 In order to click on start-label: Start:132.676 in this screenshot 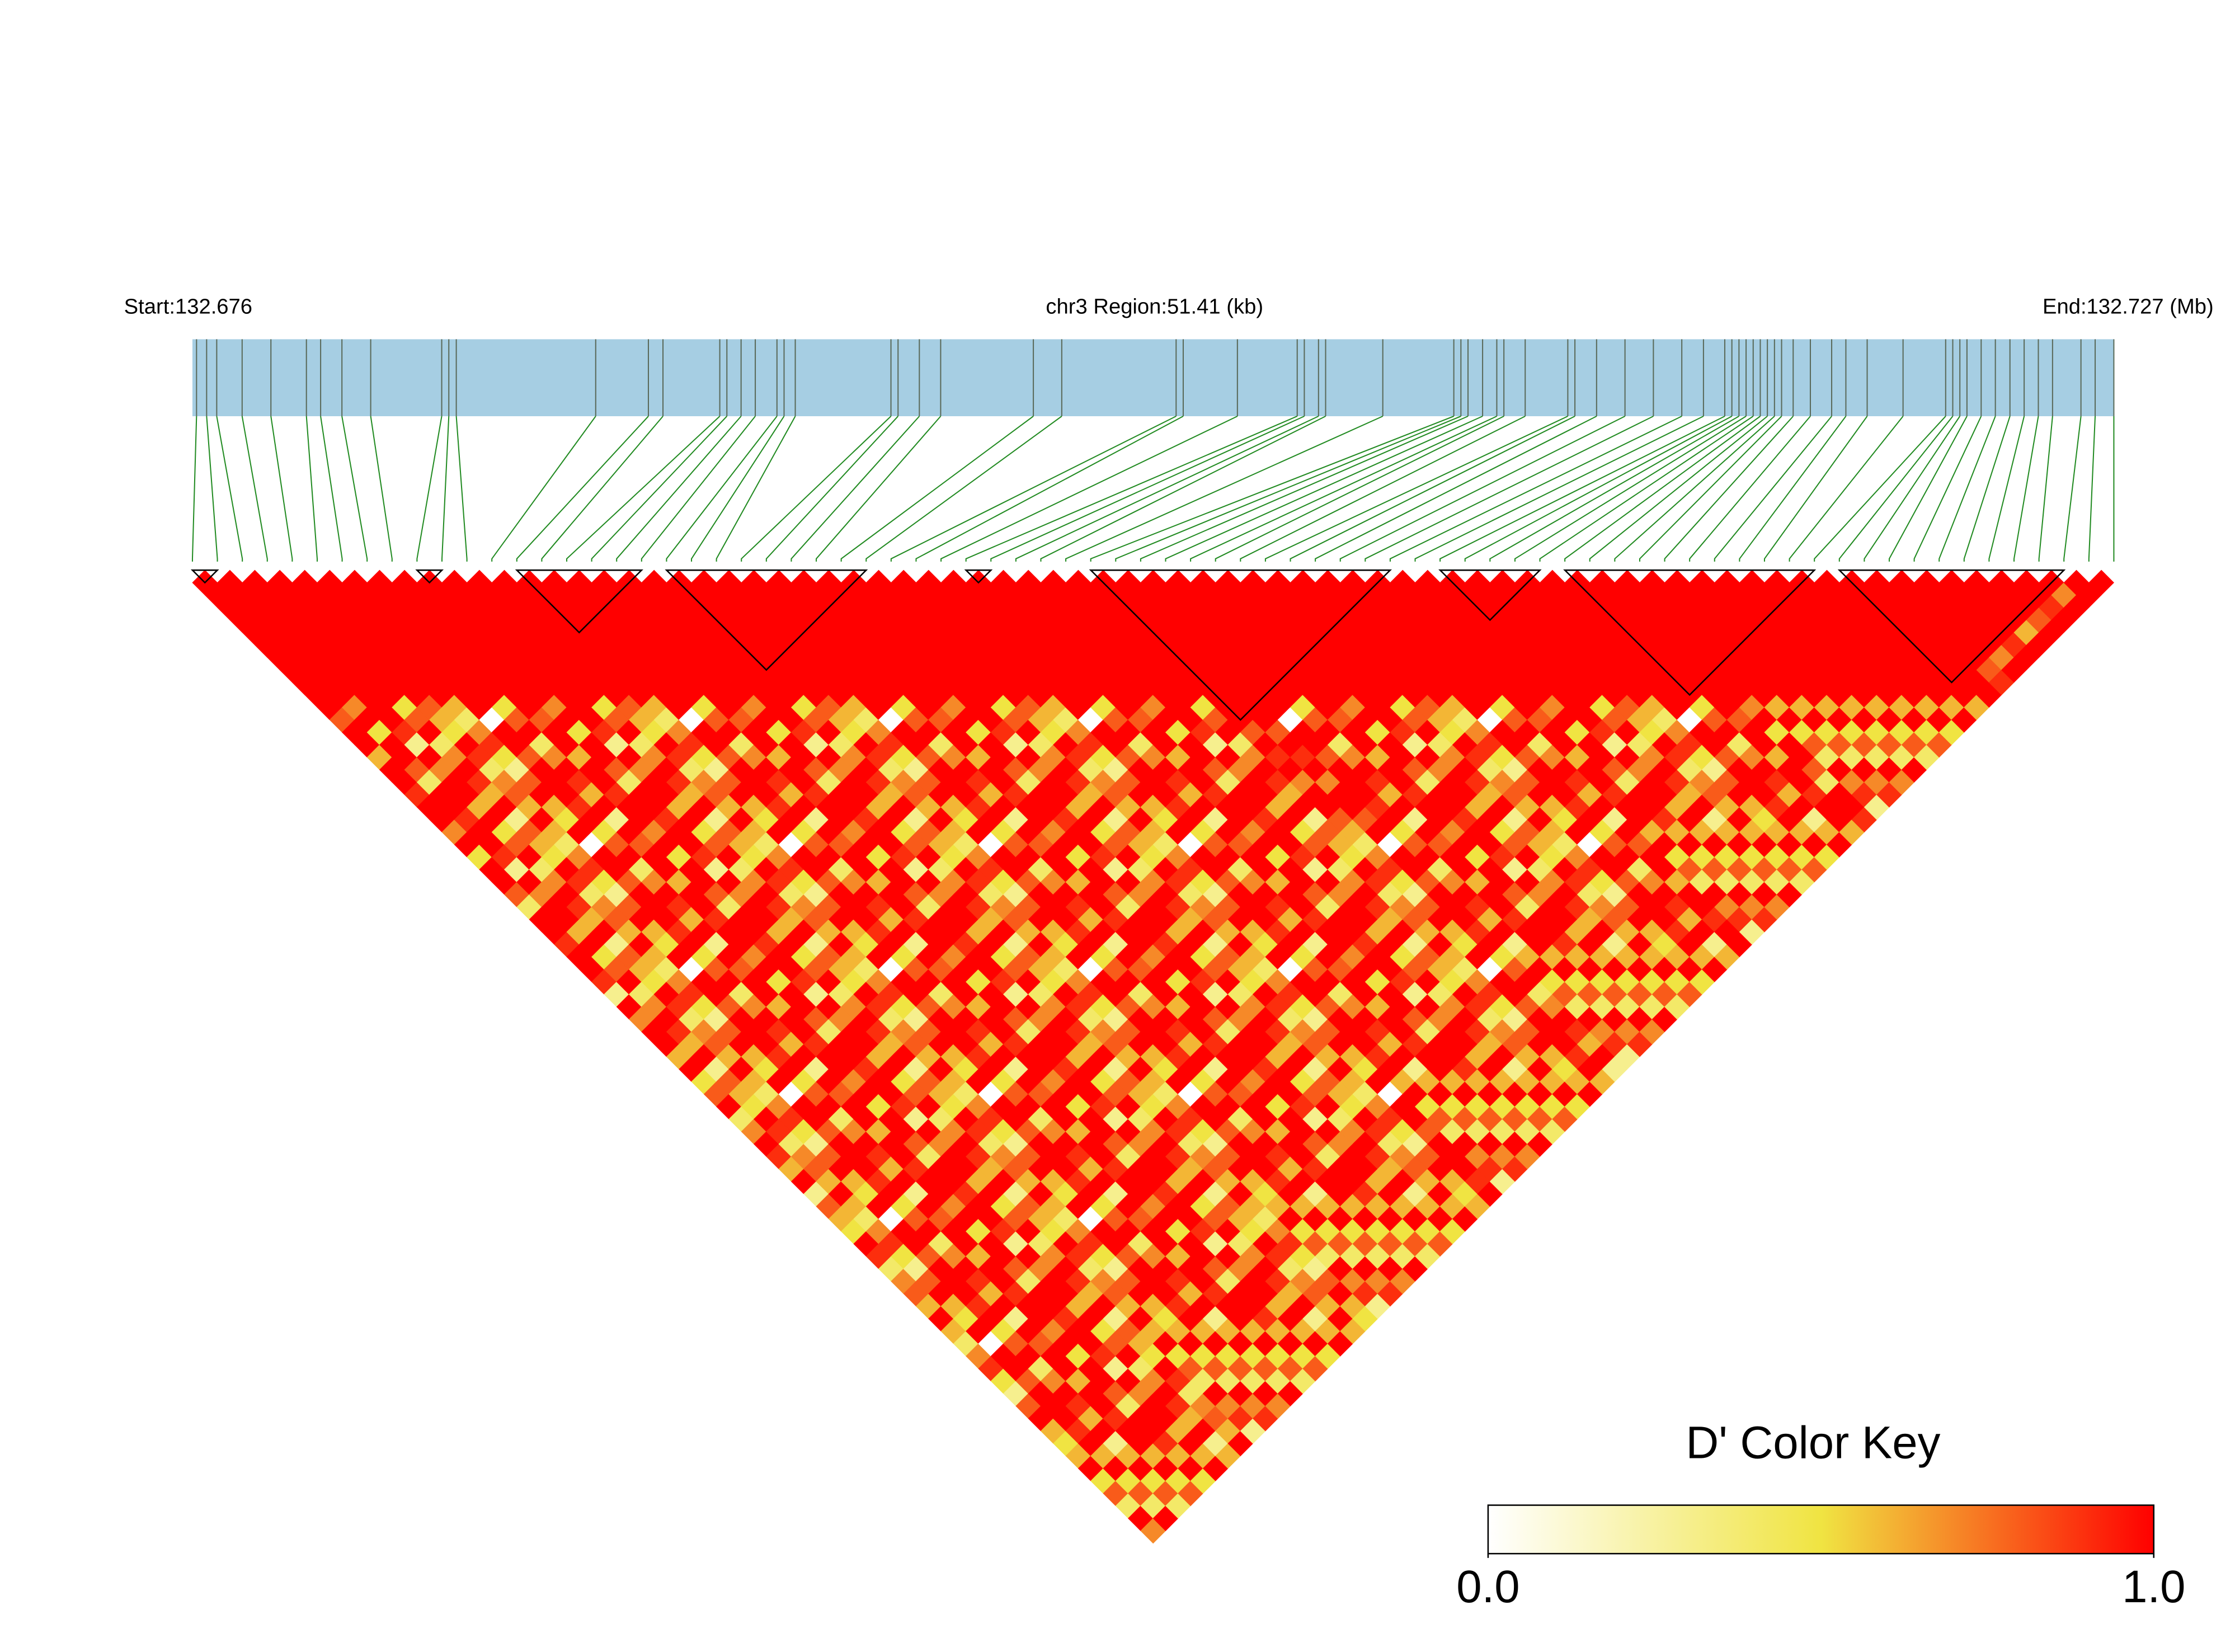, I will do `click(188, 307)`.